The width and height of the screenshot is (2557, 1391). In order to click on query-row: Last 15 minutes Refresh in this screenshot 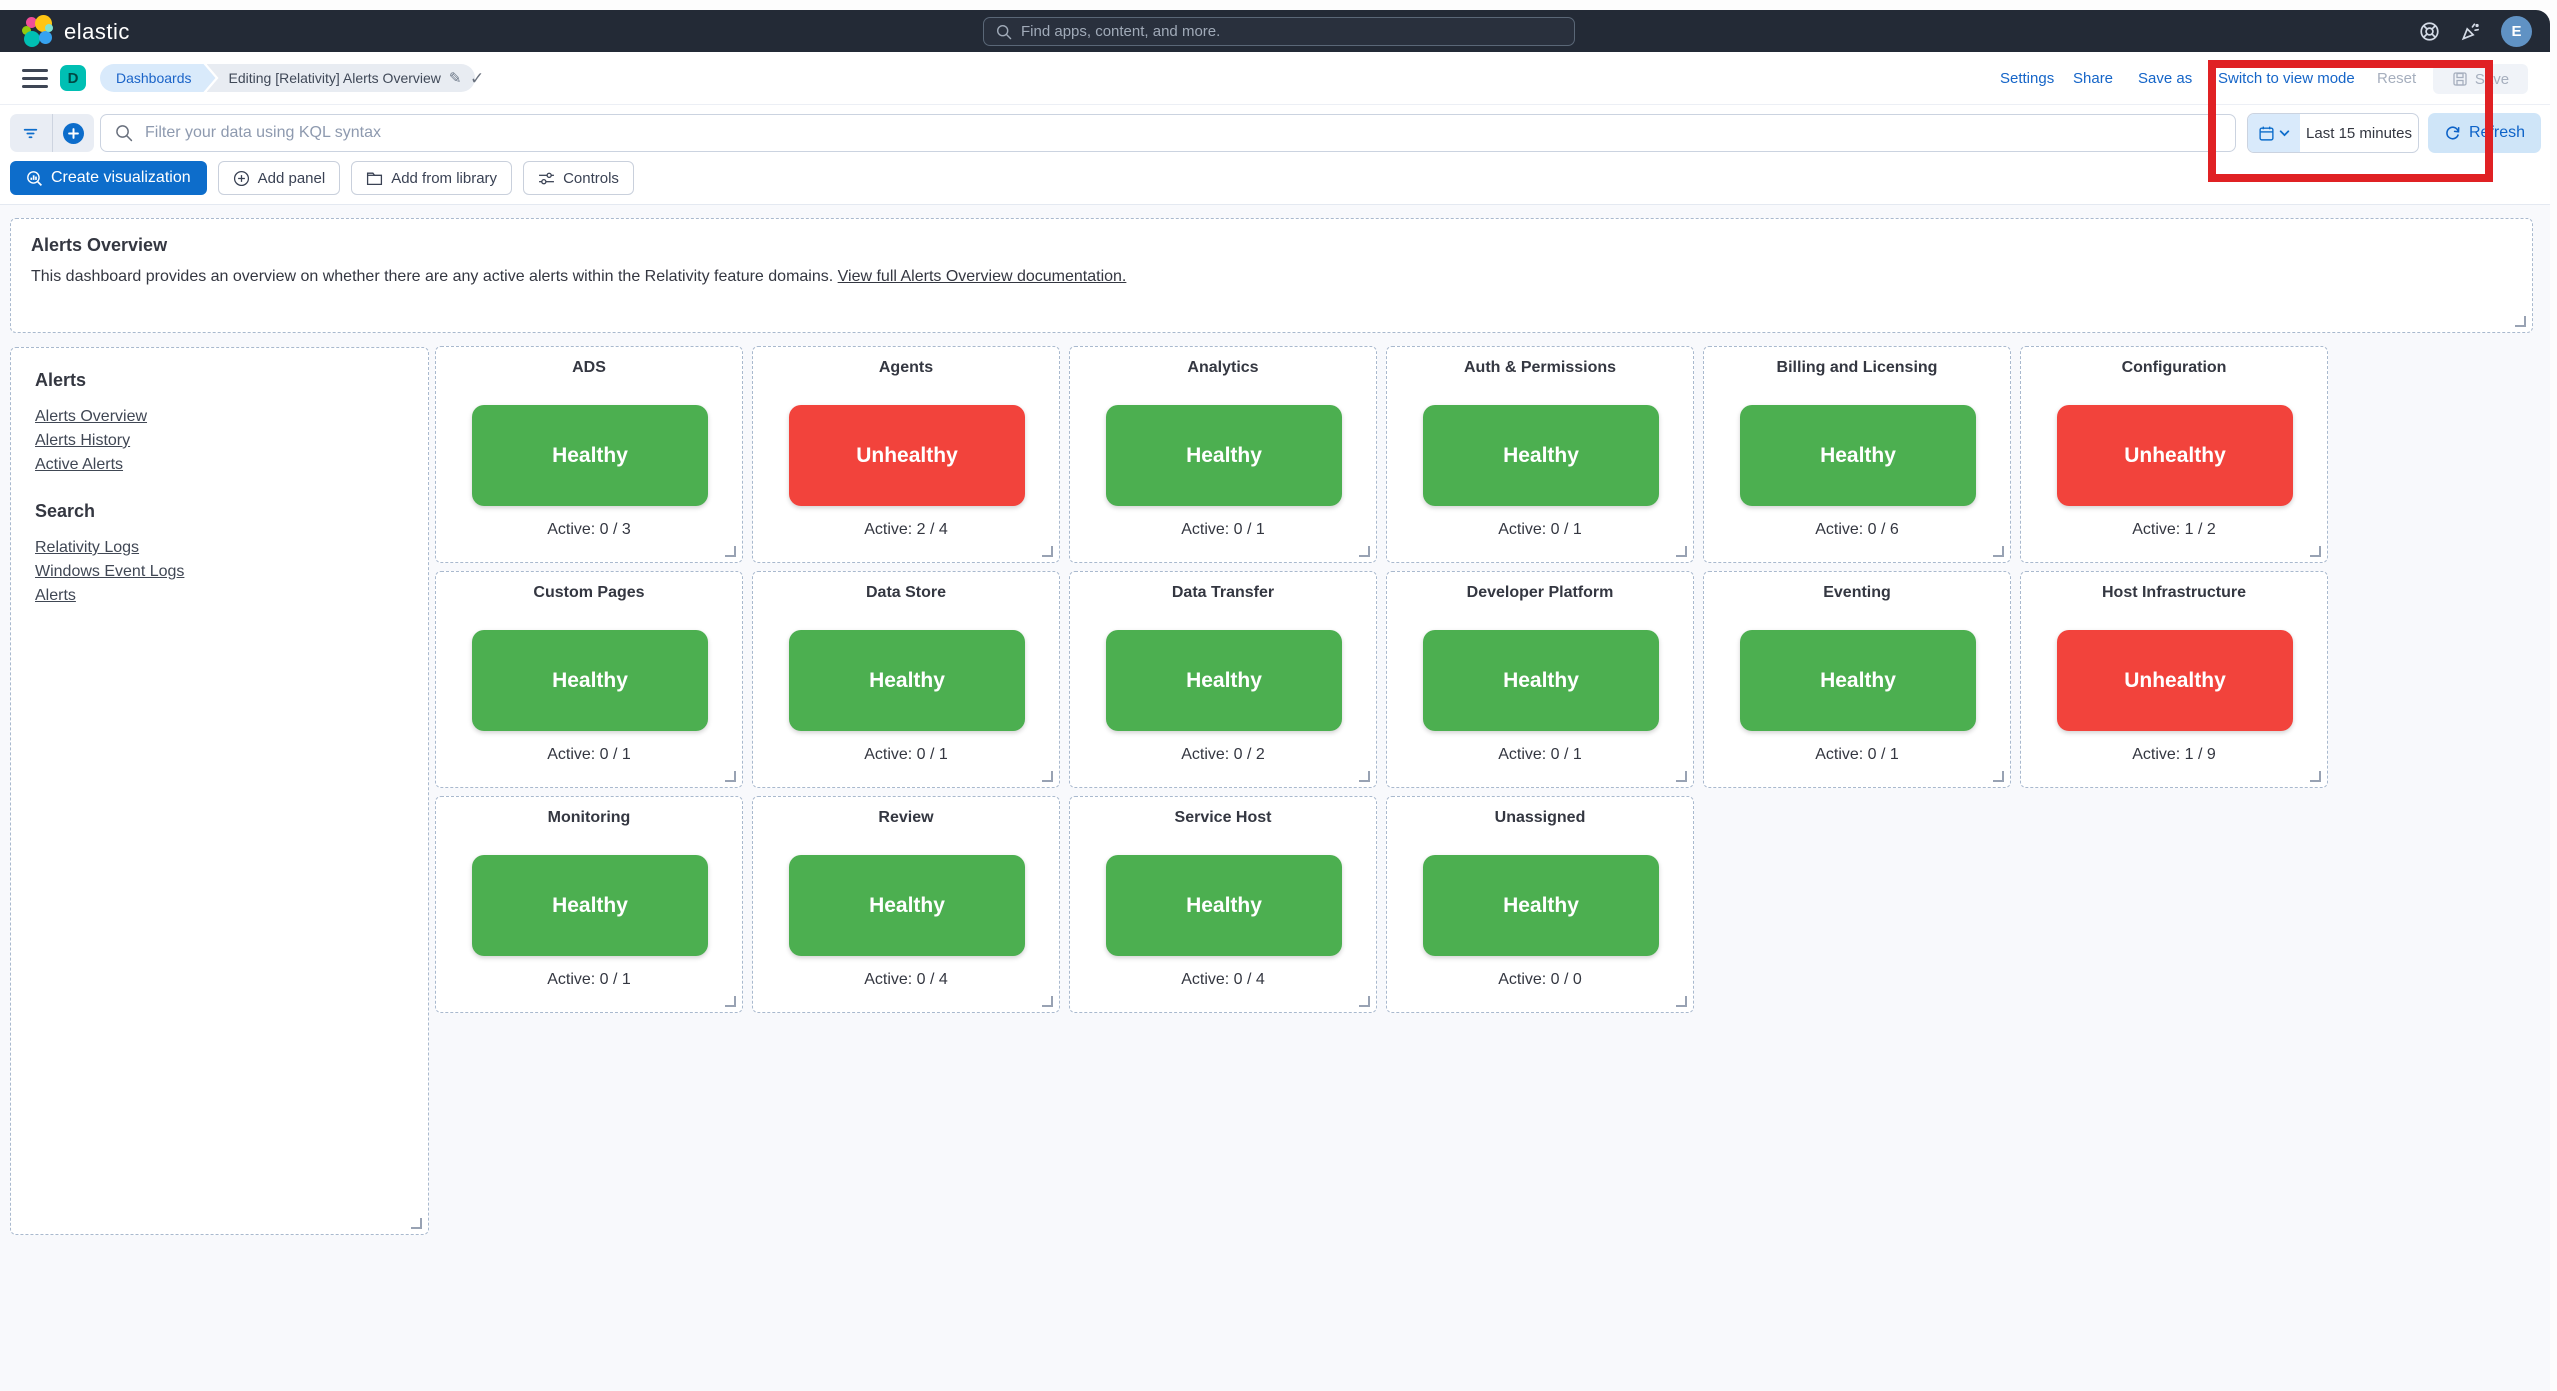, I will do `click(1275, 131)`.